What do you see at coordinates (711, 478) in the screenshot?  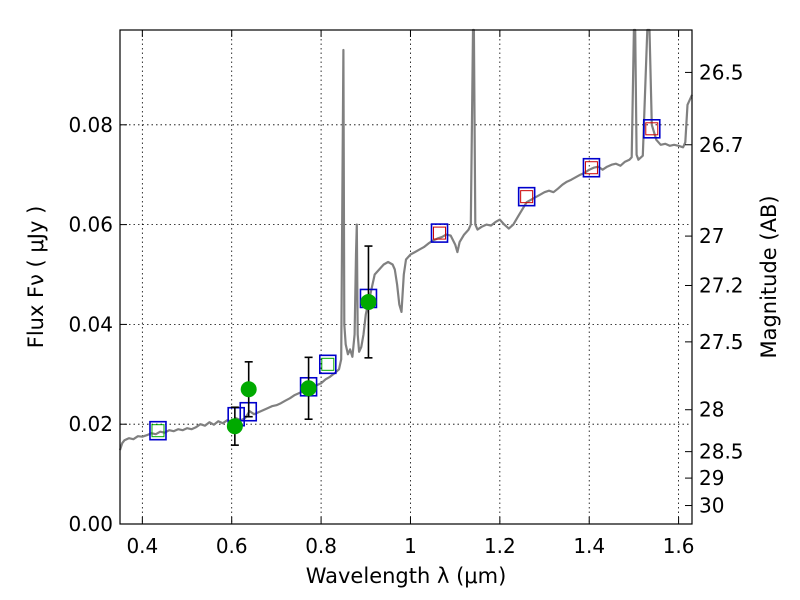 I see `y2-tick-label: 29` at bounding box center [711, 478].